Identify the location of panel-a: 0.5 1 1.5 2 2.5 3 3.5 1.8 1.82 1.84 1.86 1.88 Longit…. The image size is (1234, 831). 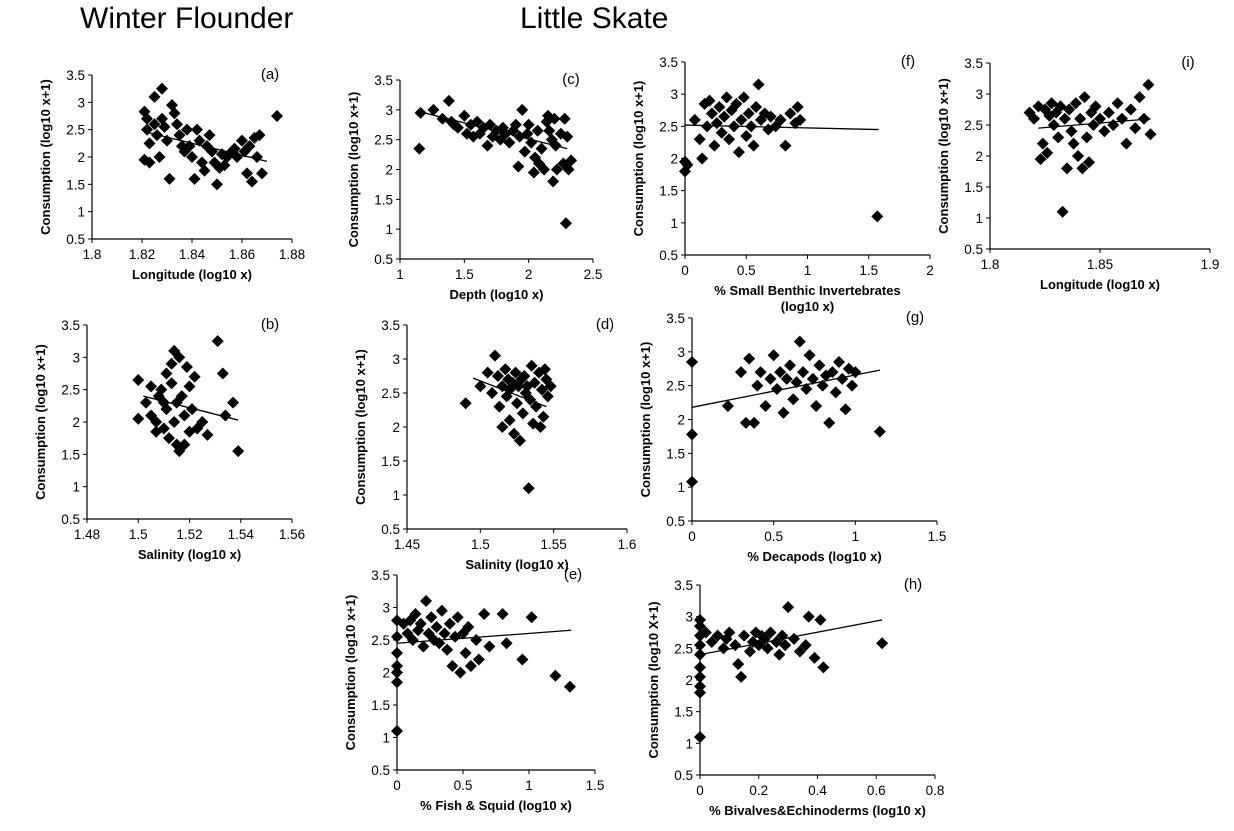
(171, 174).